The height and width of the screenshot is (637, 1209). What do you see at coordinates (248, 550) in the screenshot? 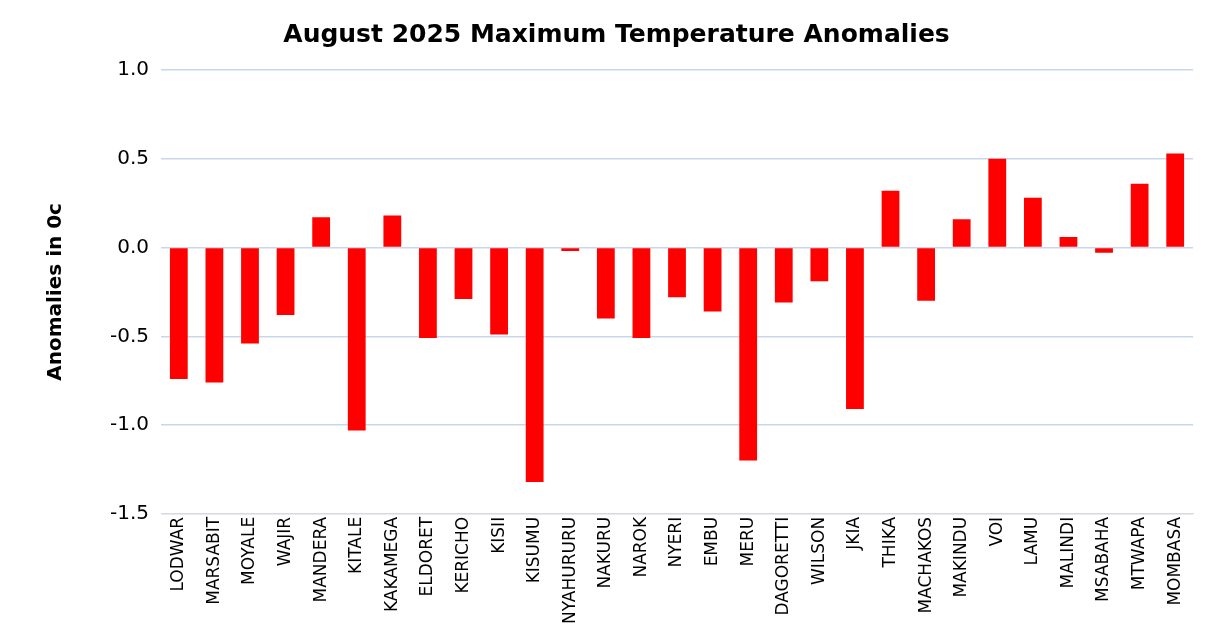
I see `x-tick-label: MOYALE` at bounding box center [248, 550].